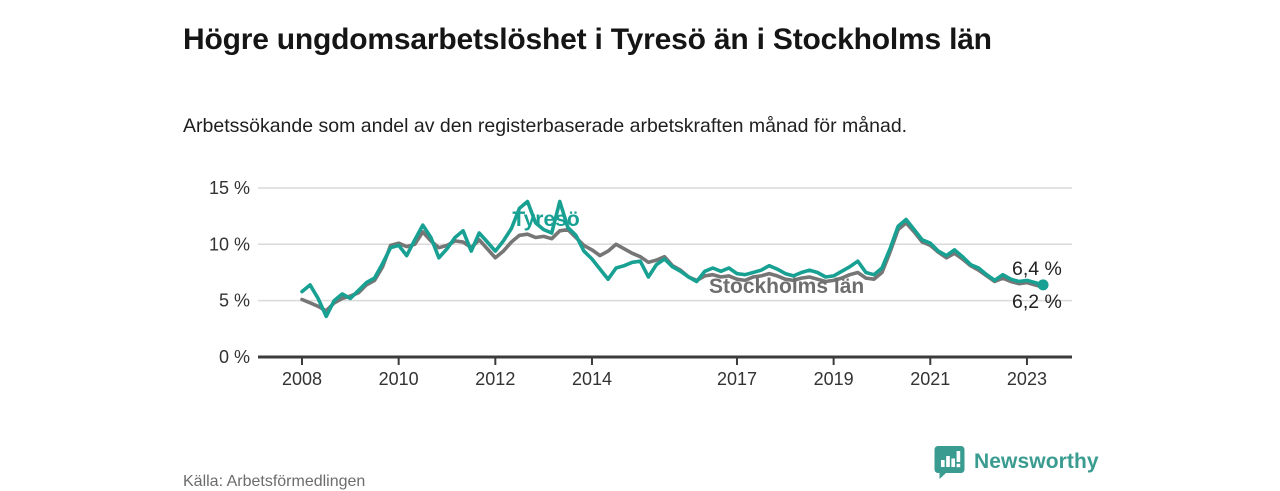 The height and width of the screenshot is (491, 1280). I want to click on newsworthy-logo-icon, so click(949, 462).